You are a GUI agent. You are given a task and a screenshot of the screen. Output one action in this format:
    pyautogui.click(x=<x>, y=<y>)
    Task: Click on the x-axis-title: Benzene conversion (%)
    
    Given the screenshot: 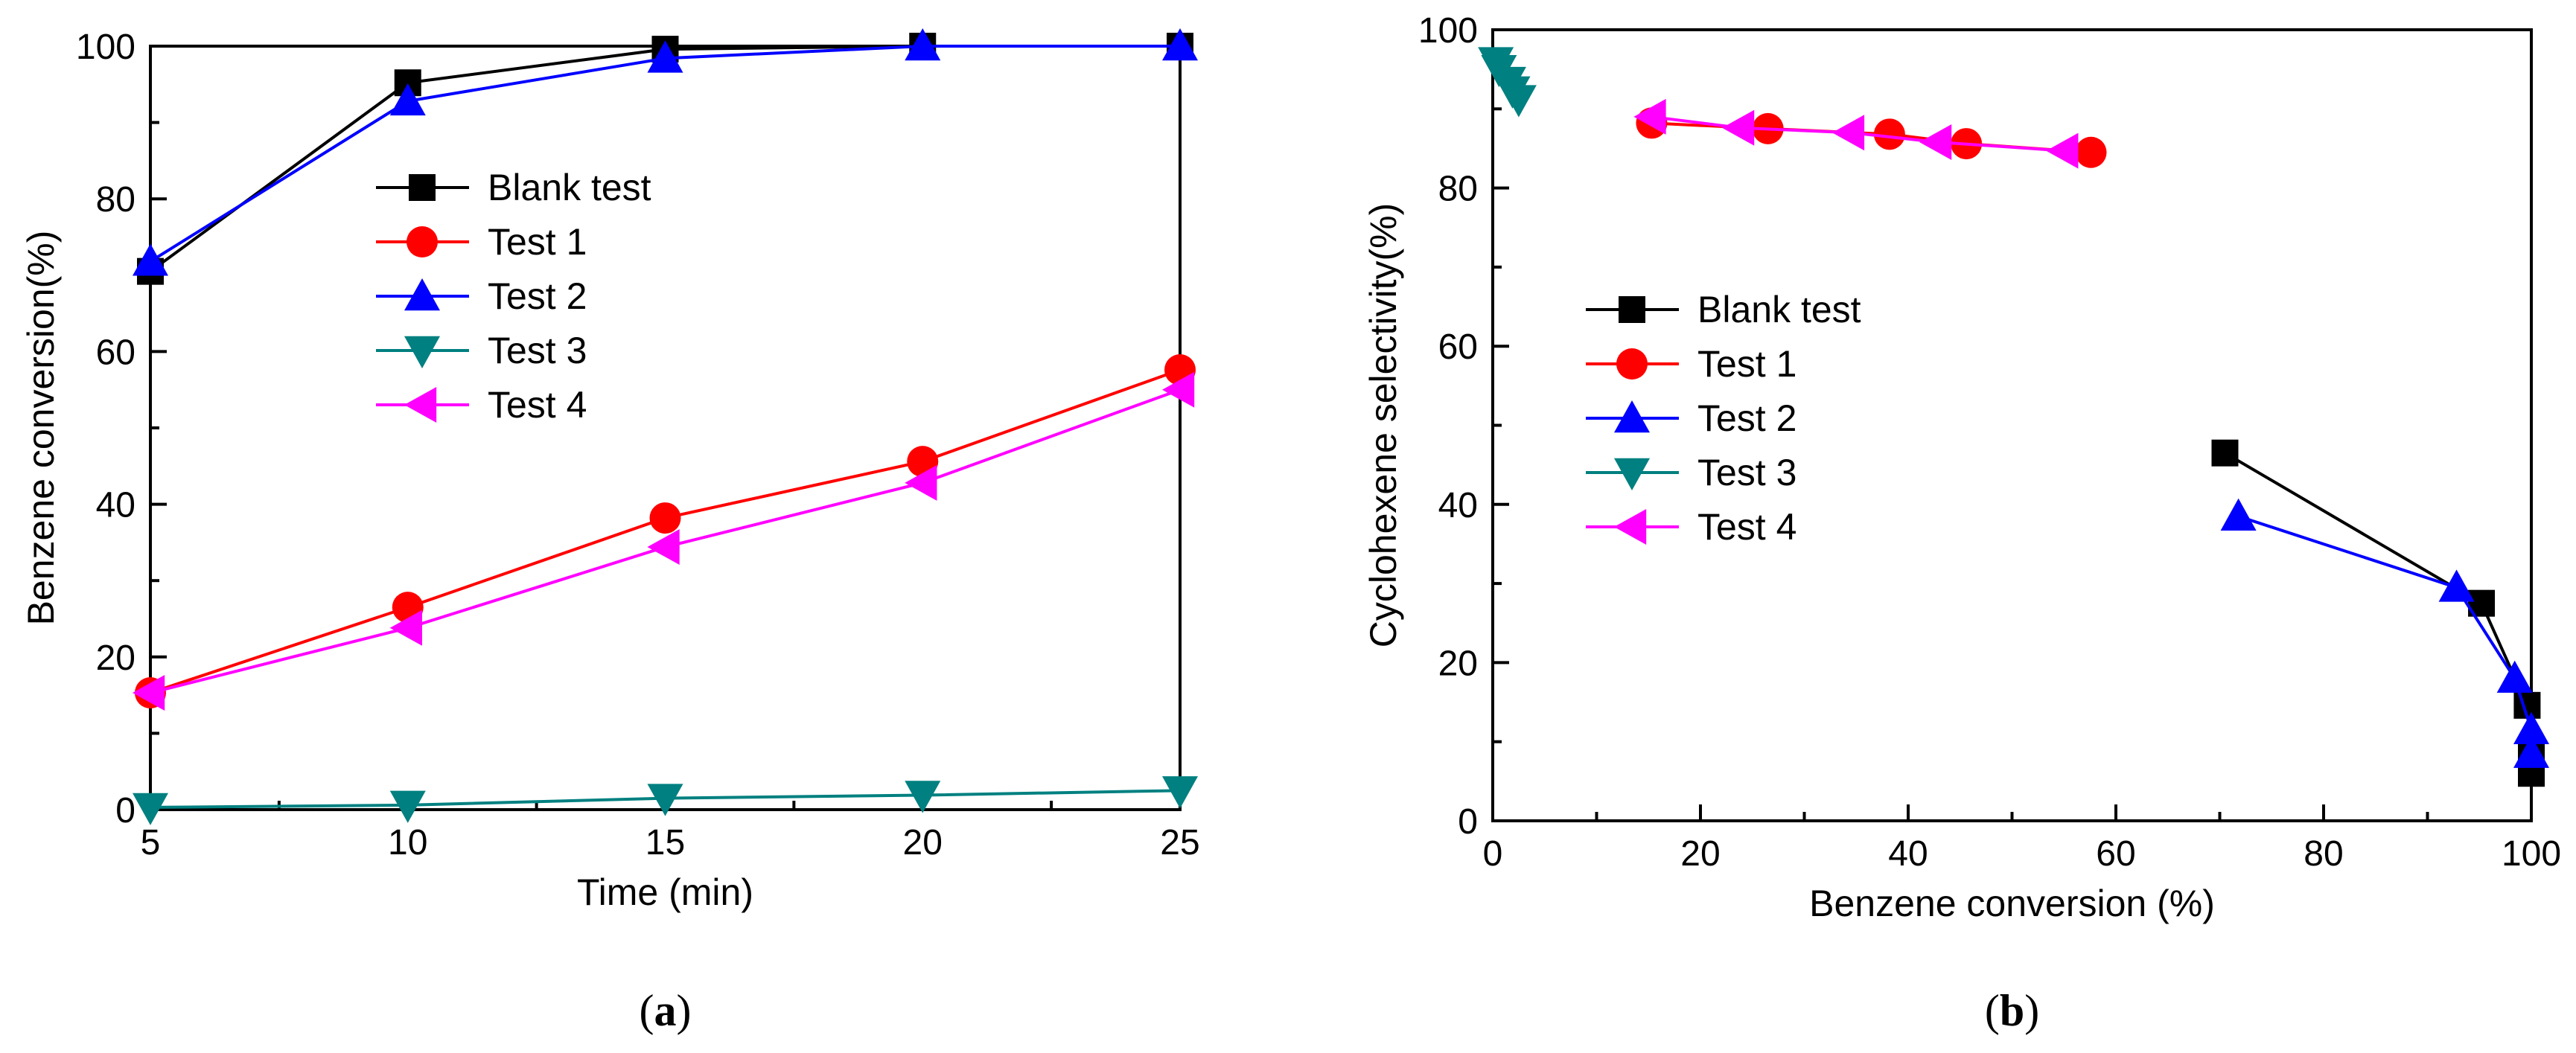 What is the action you would take?
    pyautogui.click(x=2012, y=903)
    